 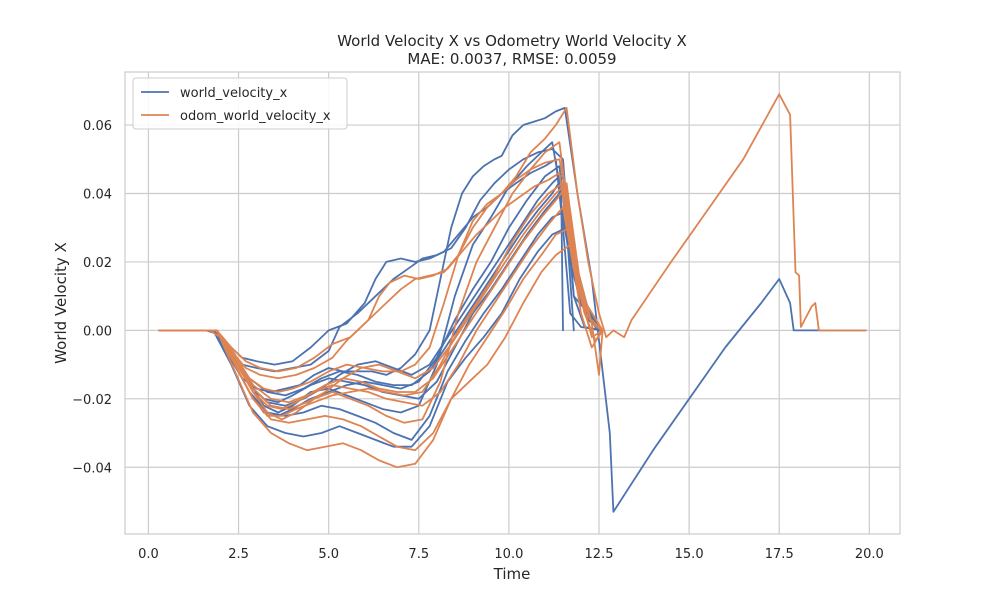 I want to click on y-tick-label: 0.06, so click(x=97, y=126).